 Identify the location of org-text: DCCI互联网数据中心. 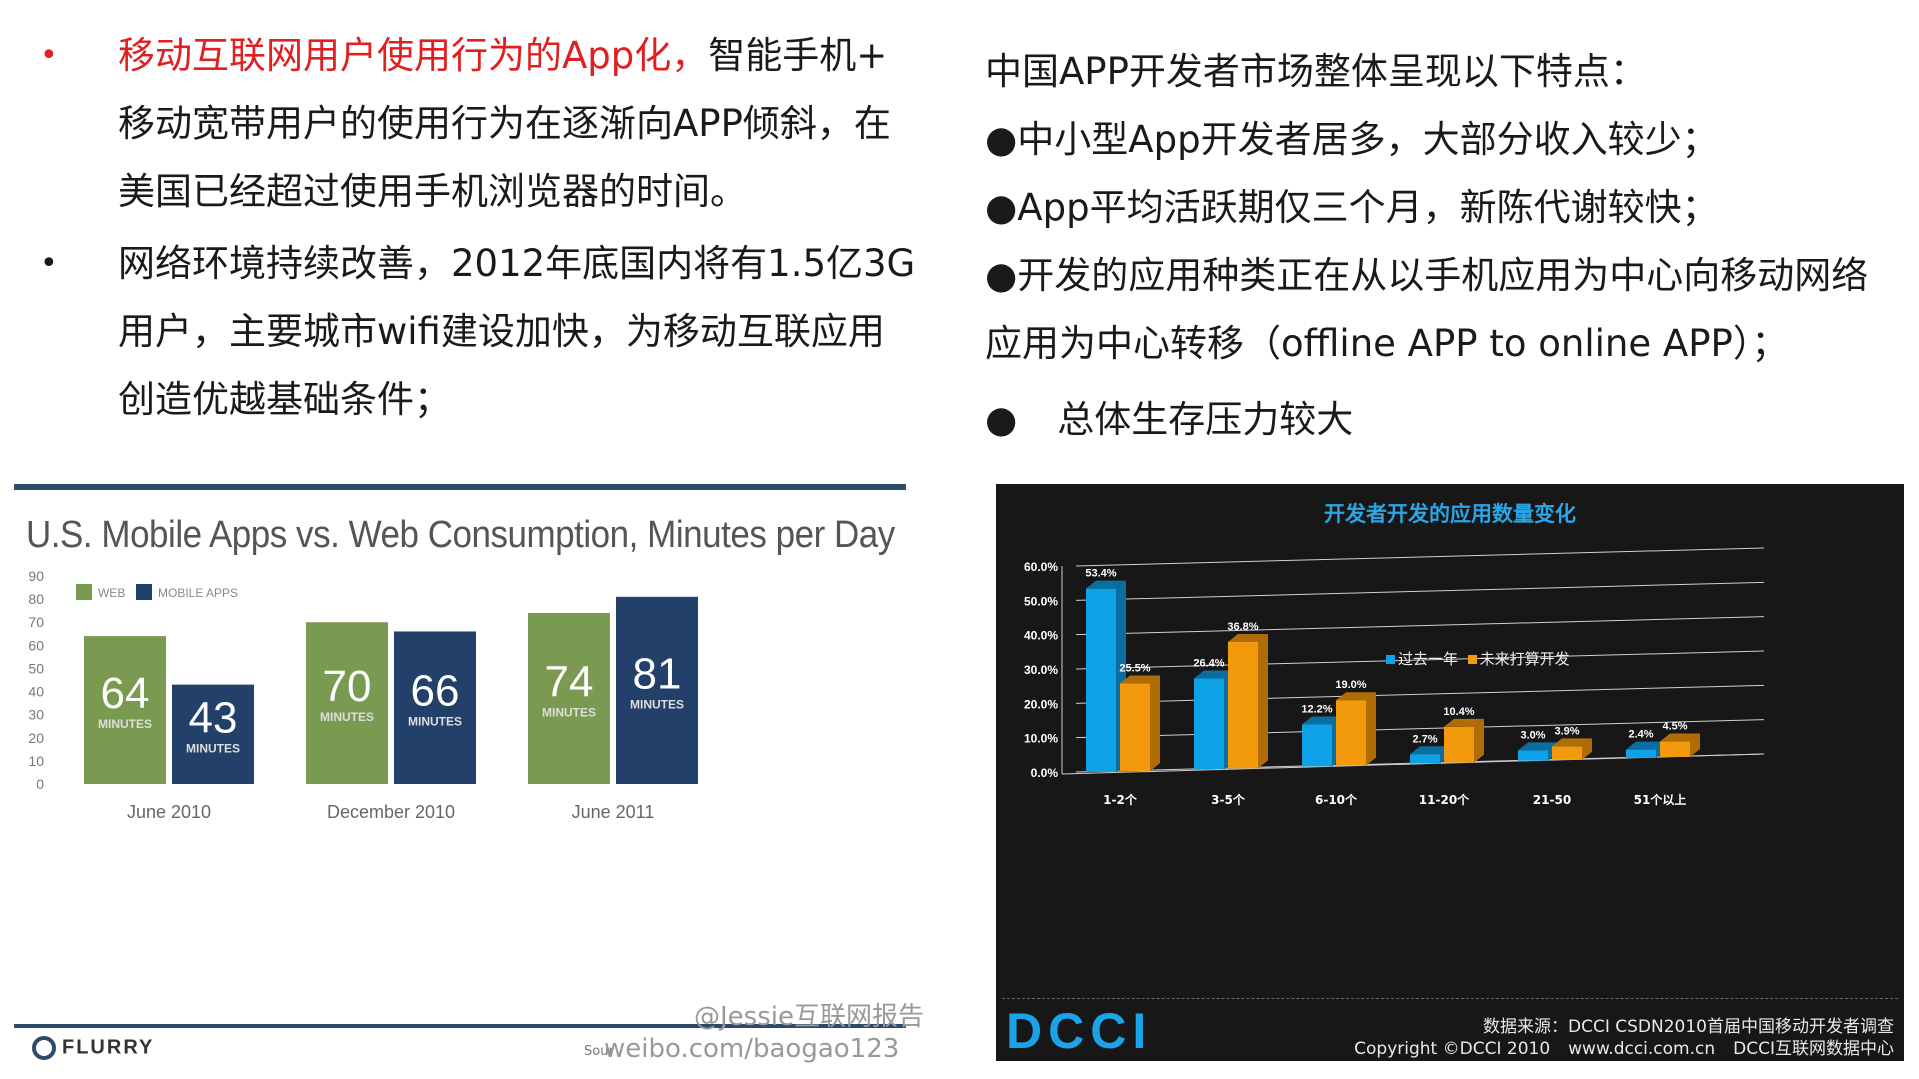
(1813, 1049).